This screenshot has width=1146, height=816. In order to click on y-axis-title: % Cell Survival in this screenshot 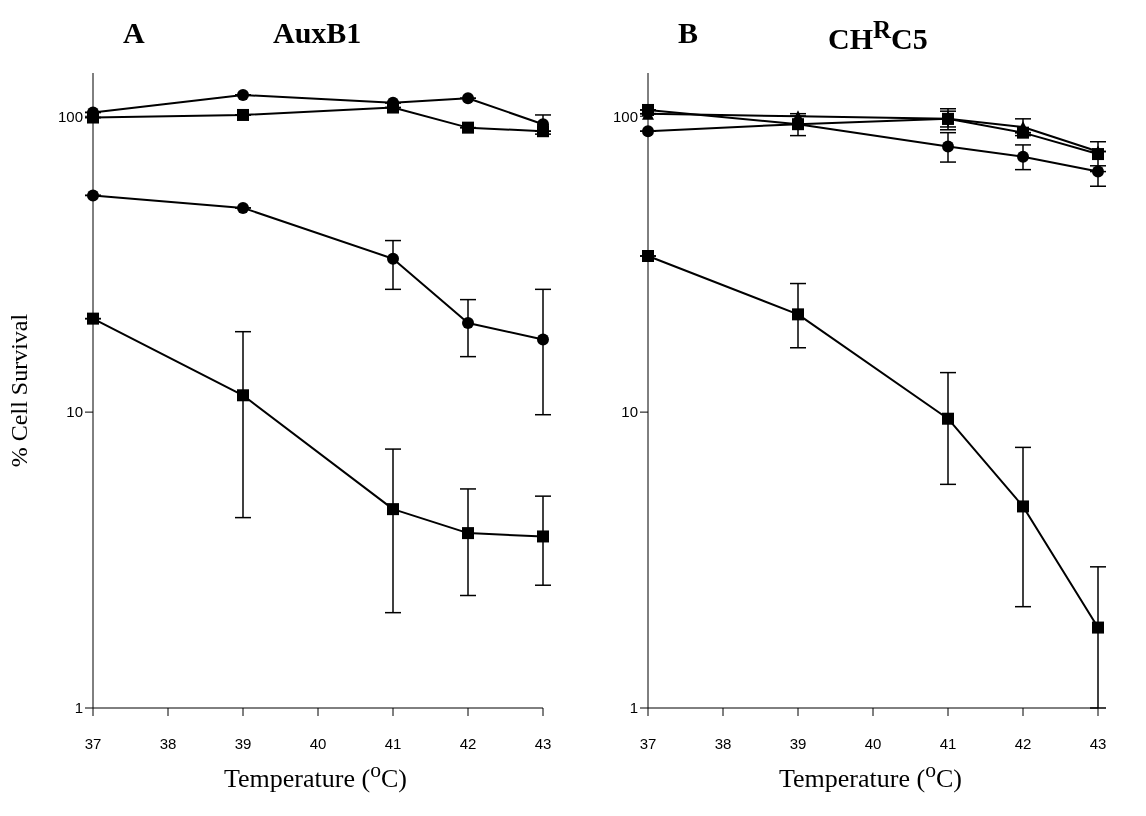, I will do `click(18, 390)`.